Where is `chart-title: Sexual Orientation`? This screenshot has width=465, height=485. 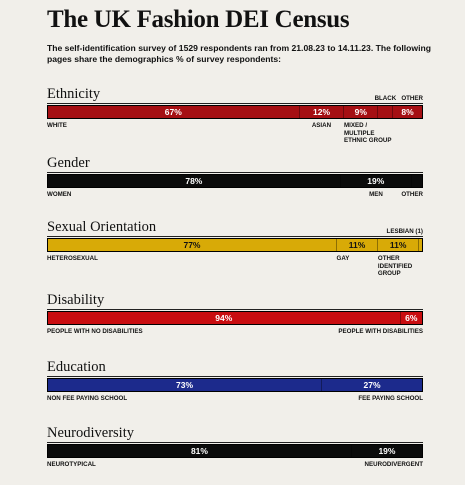
chart-title: Sexual Orientation is located at coordinates (102, 227).